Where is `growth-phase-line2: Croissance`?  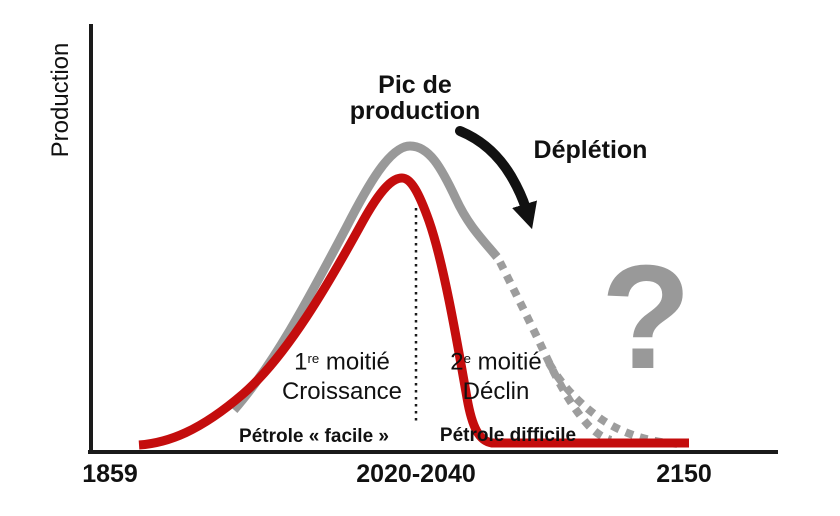
growth-phase-line2: Croissance is located at coordinates (342, 391).